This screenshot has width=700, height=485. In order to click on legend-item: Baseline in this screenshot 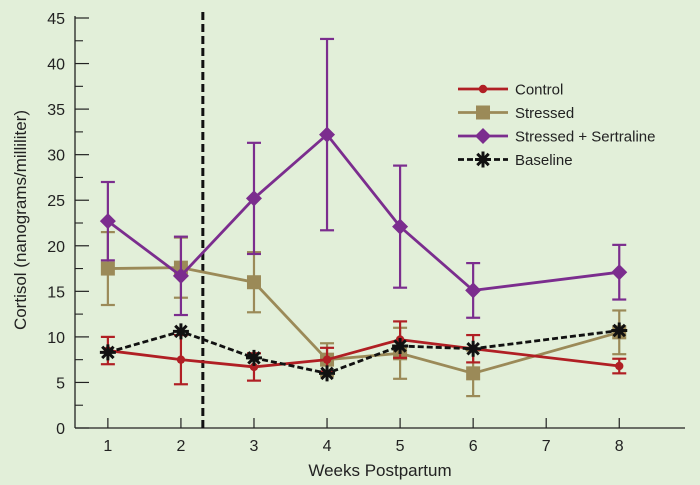, I will do `click(515, 160)`.